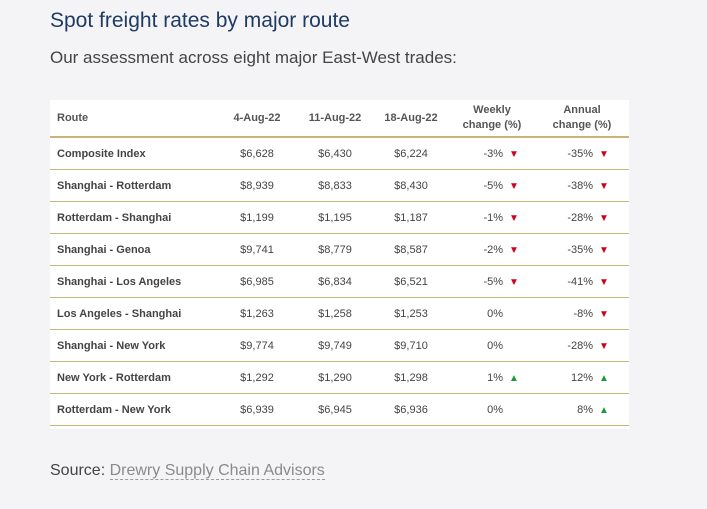  What do you see at coordinates (335, 249) in the screenshot?
I see `rate-cell-date-2: $8,779` at bounding box center [335, 249].